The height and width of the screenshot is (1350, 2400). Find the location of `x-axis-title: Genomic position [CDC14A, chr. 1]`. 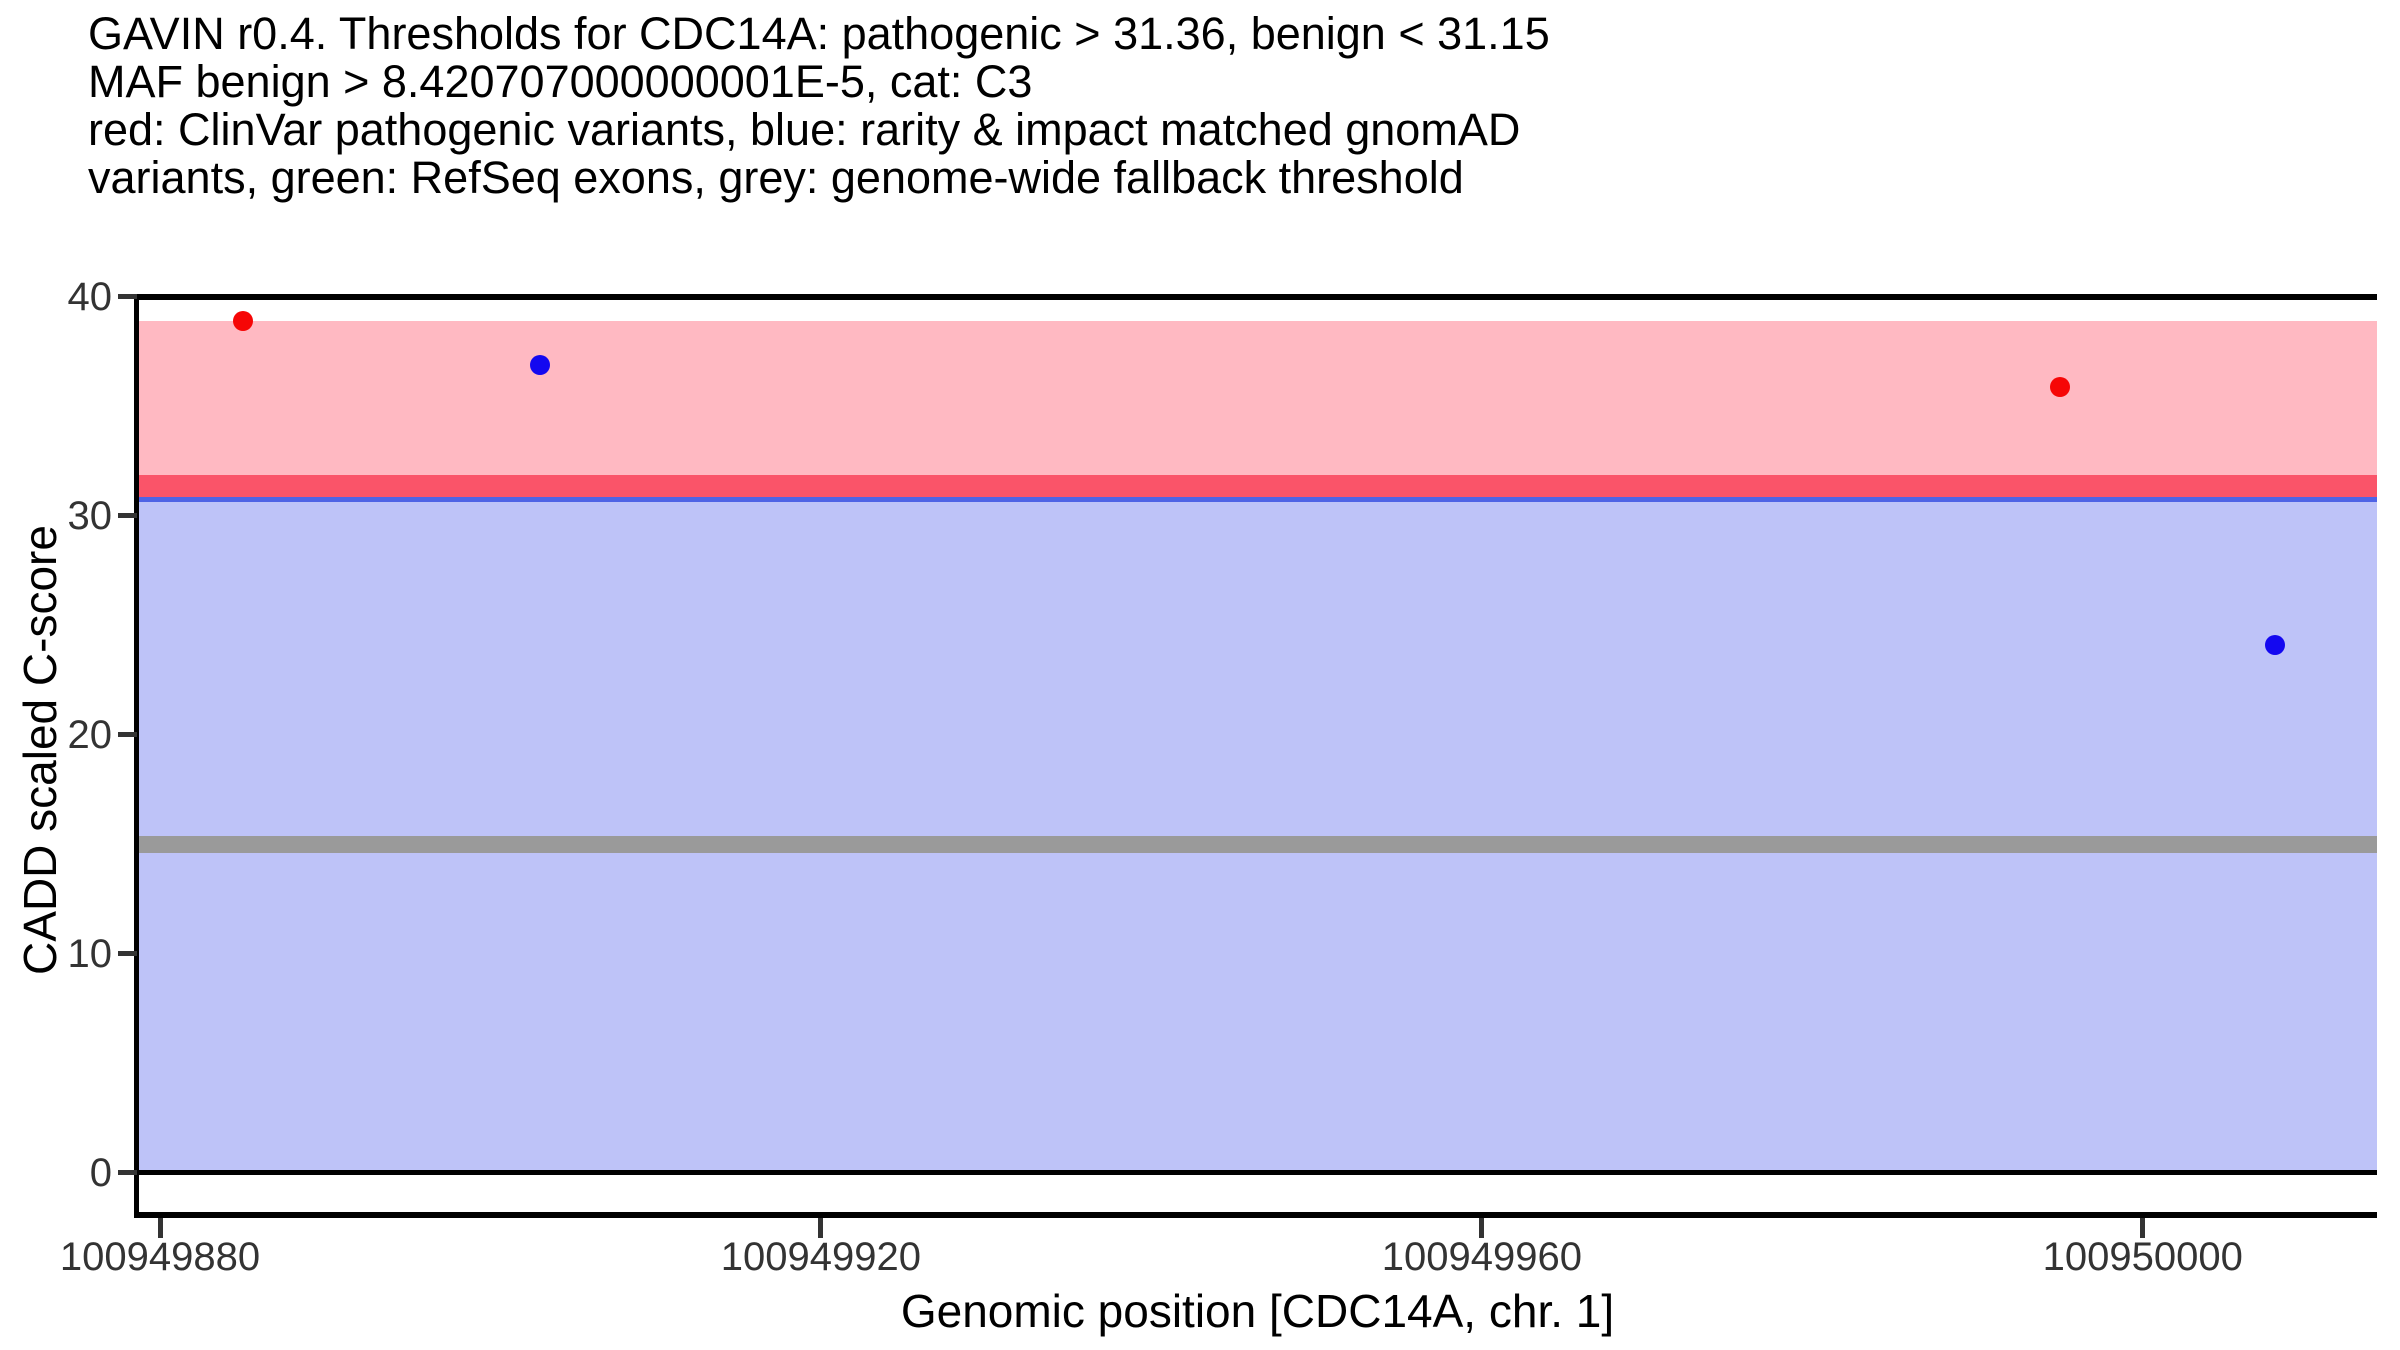

x-axis-title: Genomic position [CDC14A, chr. 1] is located at coordinates (1257, 1311).